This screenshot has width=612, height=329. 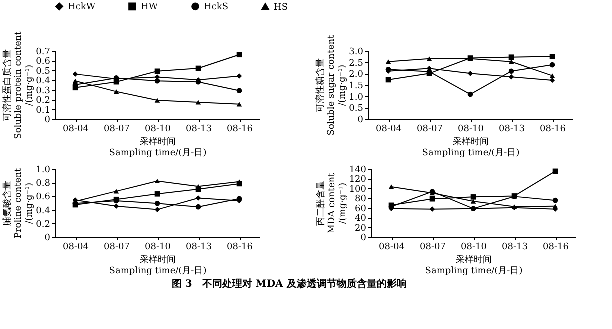 What do you see at coordinates (43, 184) in the screenshot?
I see `y-tick-label: 0.8` at bounding box center [43, 184].